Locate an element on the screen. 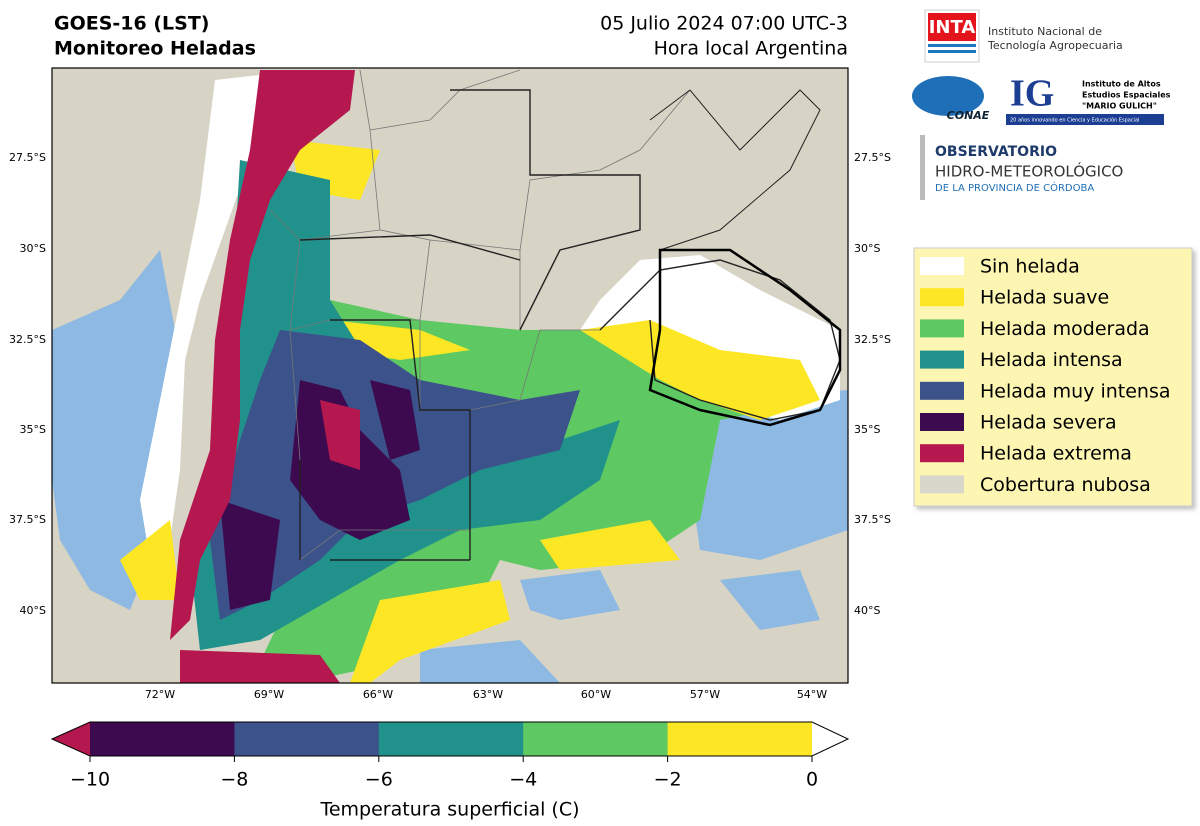 This screenshot has height=826, width=1200. legend-label: Helada moderada is located at coordinates (1065, 329).